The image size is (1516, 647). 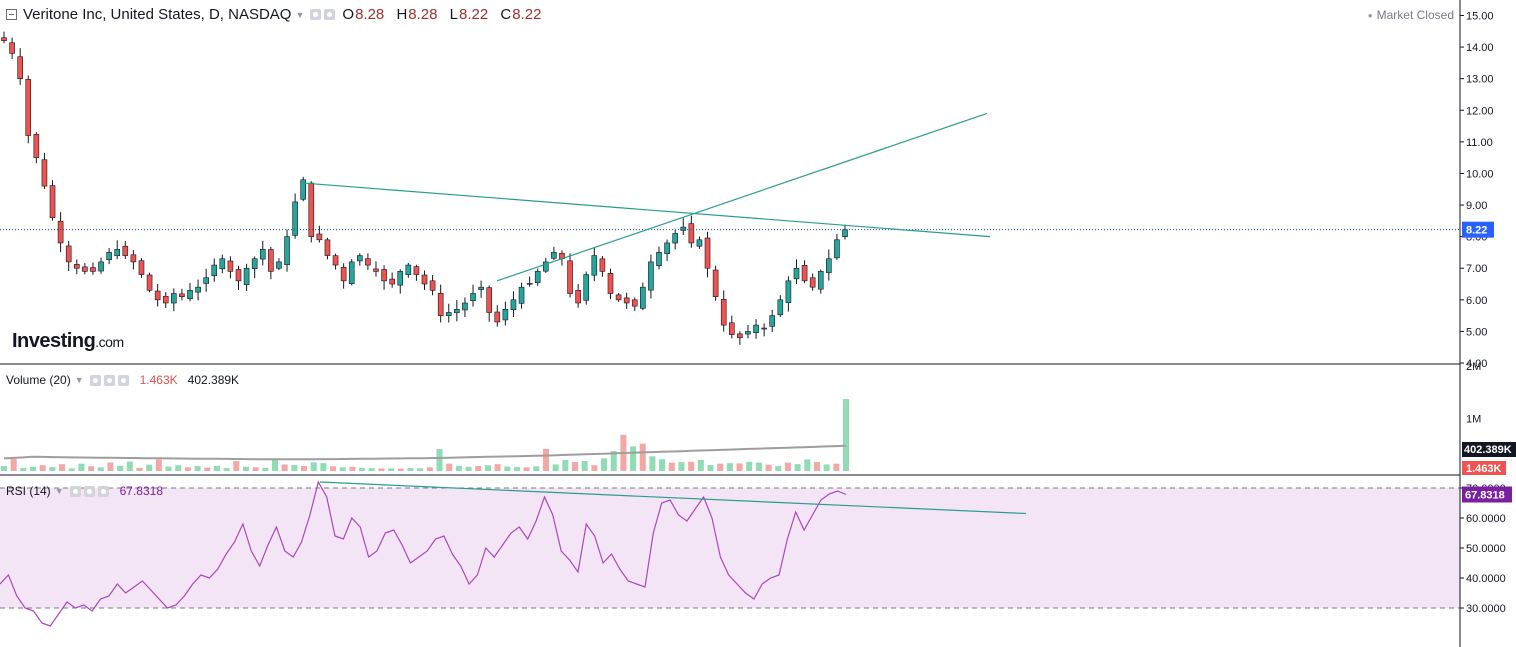 I want to click on high-value: 8.28, so click(x=423, y=14).